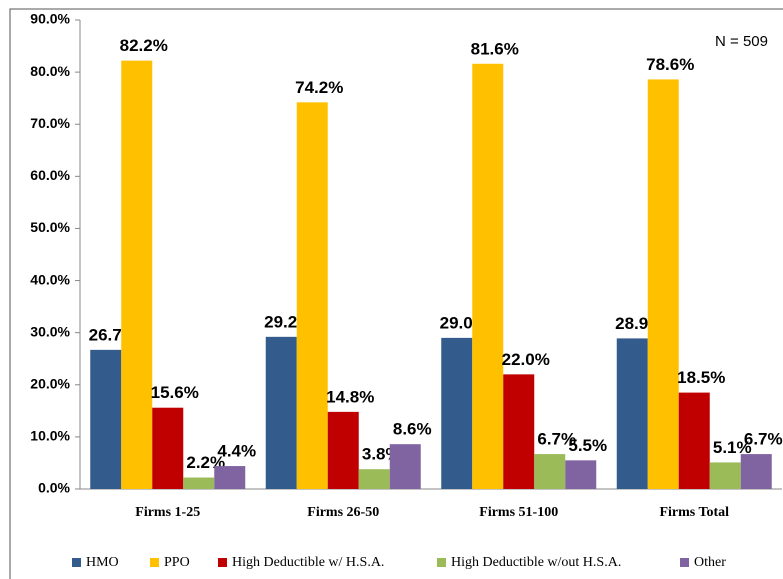  What do you see at coordinates (412, 429) in the screenshot?
I see `value-label: 8.6%` at bounding box center [412, 429].